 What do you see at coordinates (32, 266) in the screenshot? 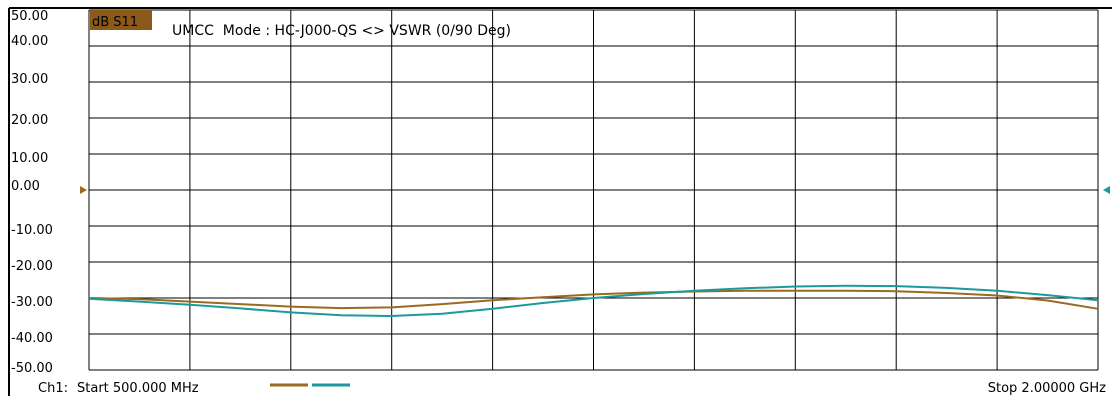
I see `y-tick-label: -20.00` at bounding box center [32, 266].